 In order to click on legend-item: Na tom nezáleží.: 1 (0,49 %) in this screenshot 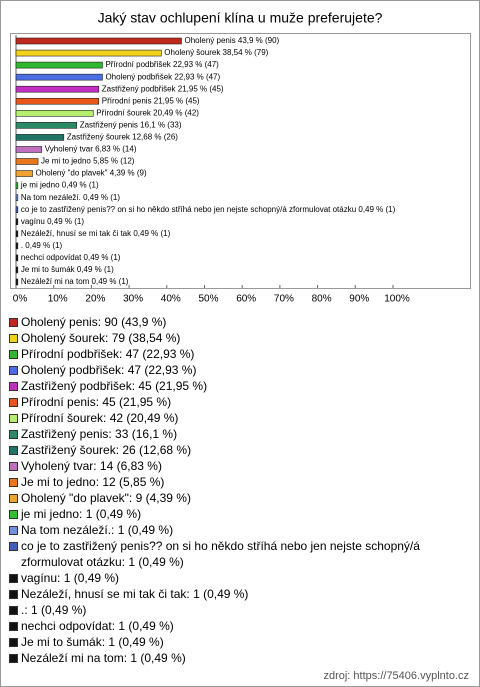, I will do `click(236, 530)`.